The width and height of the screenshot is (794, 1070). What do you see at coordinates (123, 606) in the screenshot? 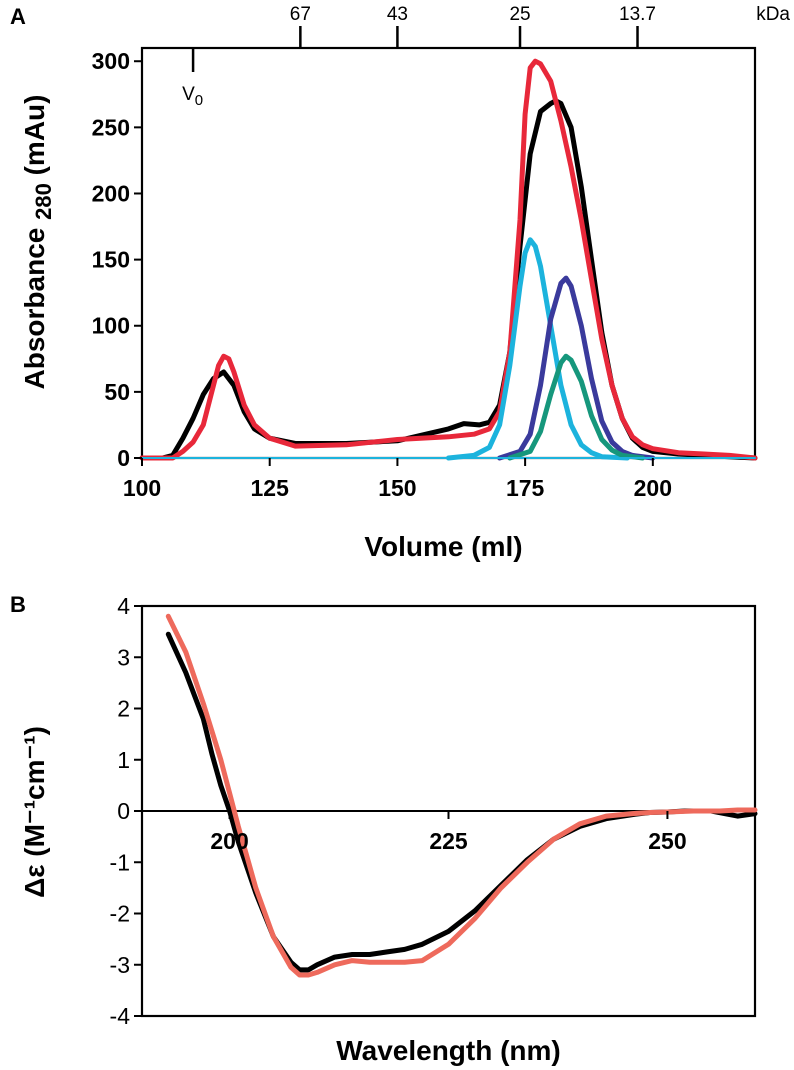
I see `y-tick-label-b: 4` at bounding box center [123, 606].